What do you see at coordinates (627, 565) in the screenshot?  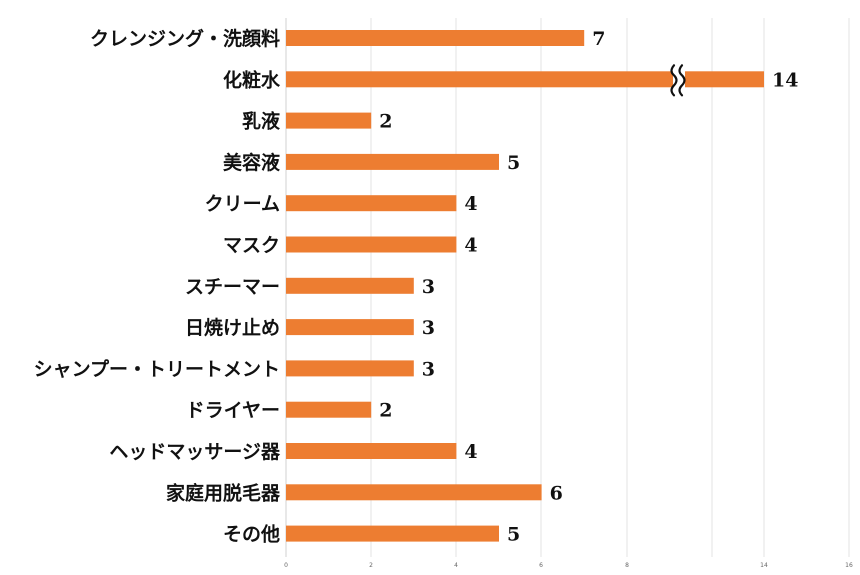 I see `x-tick-label: 8` at bounding box center [627, 565].